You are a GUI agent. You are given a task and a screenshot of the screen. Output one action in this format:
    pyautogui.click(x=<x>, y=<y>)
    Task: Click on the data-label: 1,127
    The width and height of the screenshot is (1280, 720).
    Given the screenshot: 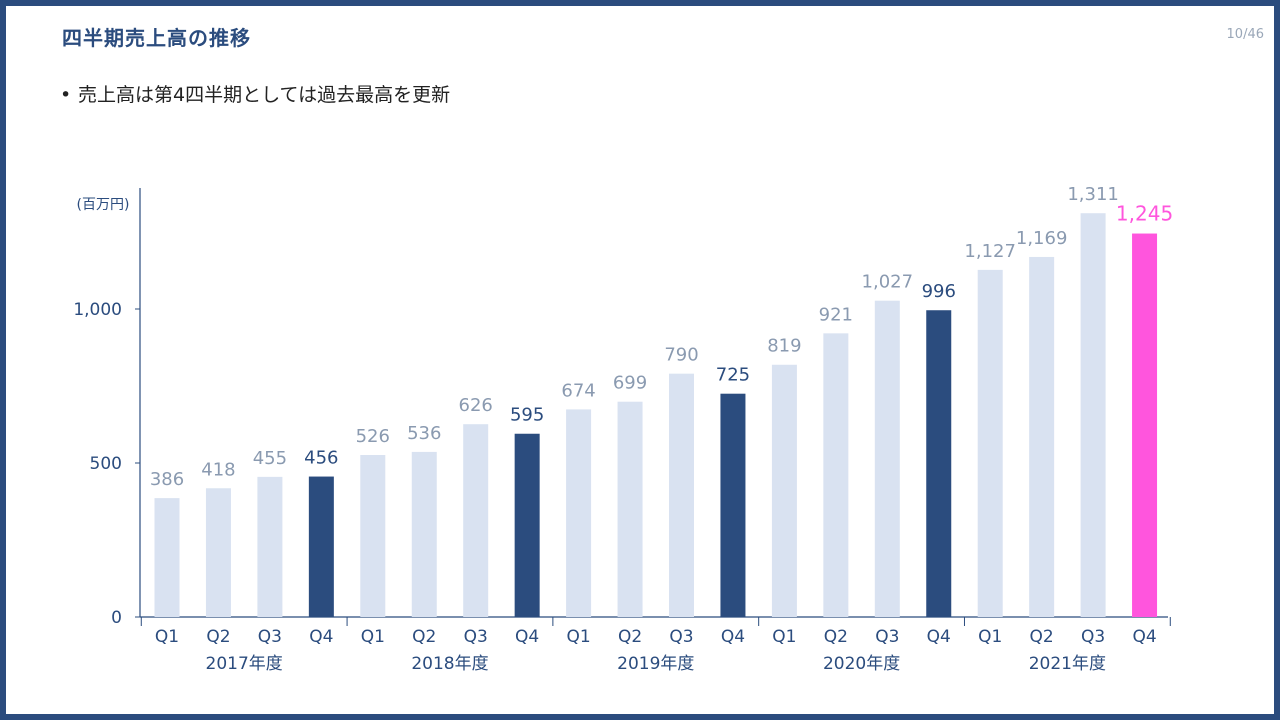 What is the action you would take?
    pyautogui.click(x=990, y=251)
    